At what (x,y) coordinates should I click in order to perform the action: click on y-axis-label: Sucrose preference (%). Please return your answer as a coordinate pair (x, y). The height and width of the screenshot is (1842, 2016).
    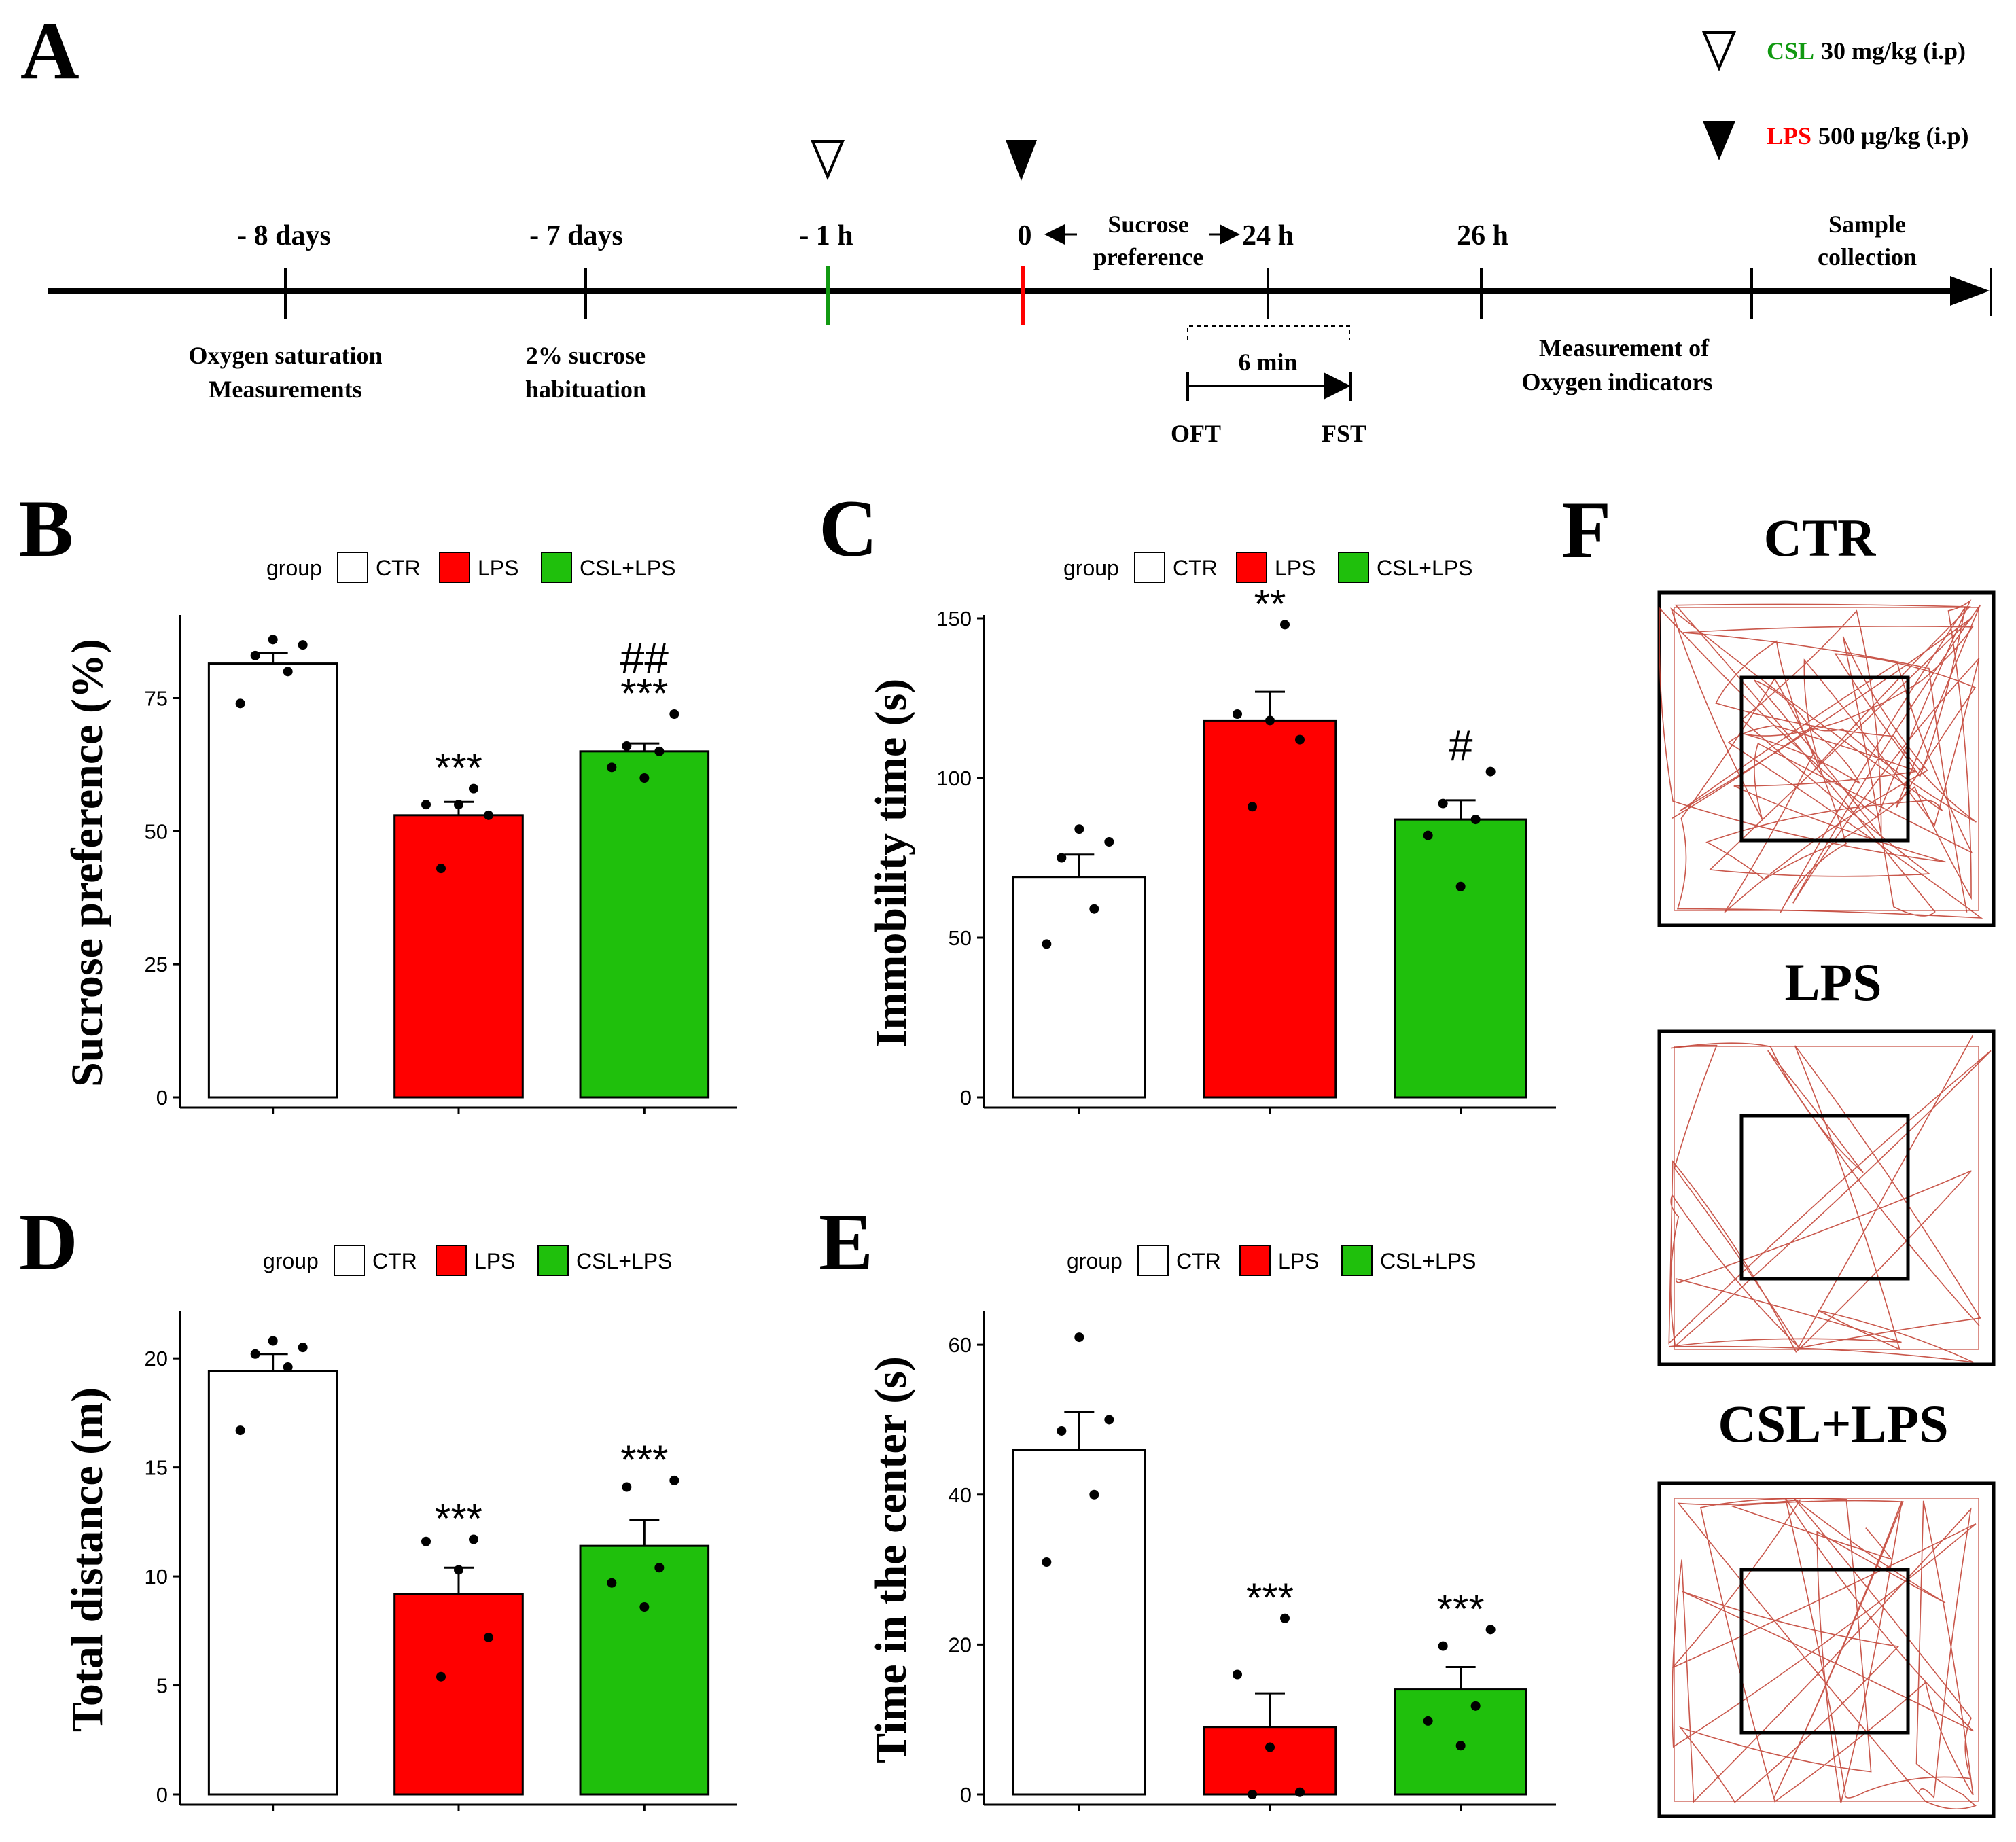
    Looking at the image, I should click on (87, 863).